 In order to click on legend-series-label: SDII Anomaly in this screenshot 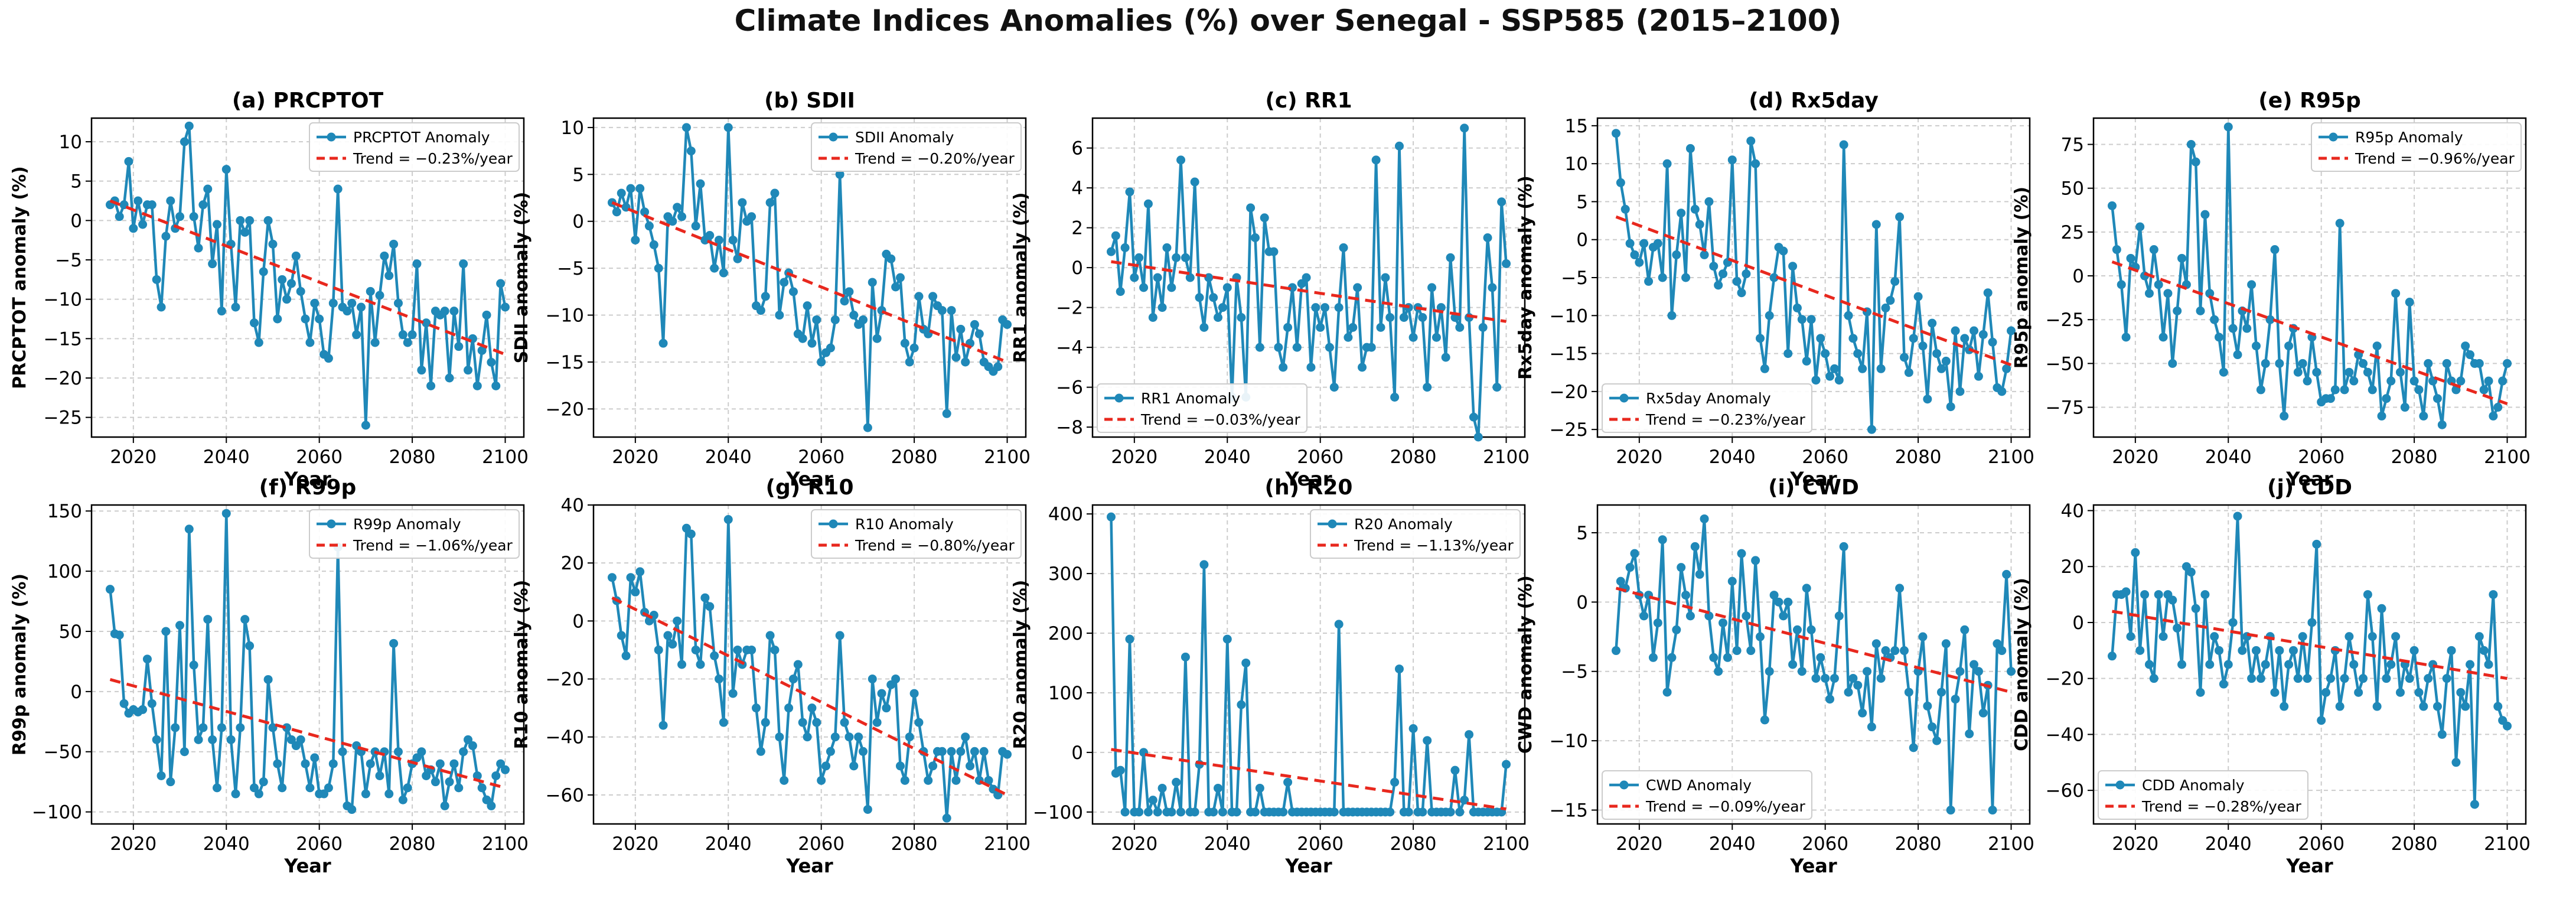, I will do `click(905, 137)`.